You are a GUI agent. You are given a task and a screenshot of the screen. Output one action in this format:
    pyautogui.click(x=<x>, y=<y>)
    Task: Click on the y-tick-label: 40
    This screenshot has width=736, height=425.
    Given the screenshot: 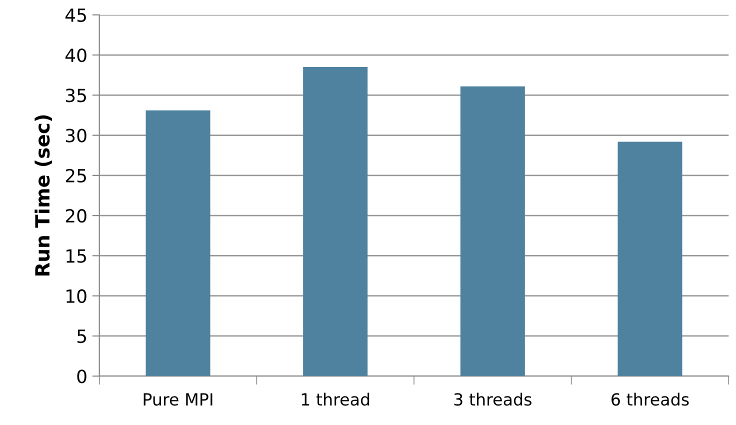 What is the action you would take?
    pyautogui.click(x=75, y=55)
    